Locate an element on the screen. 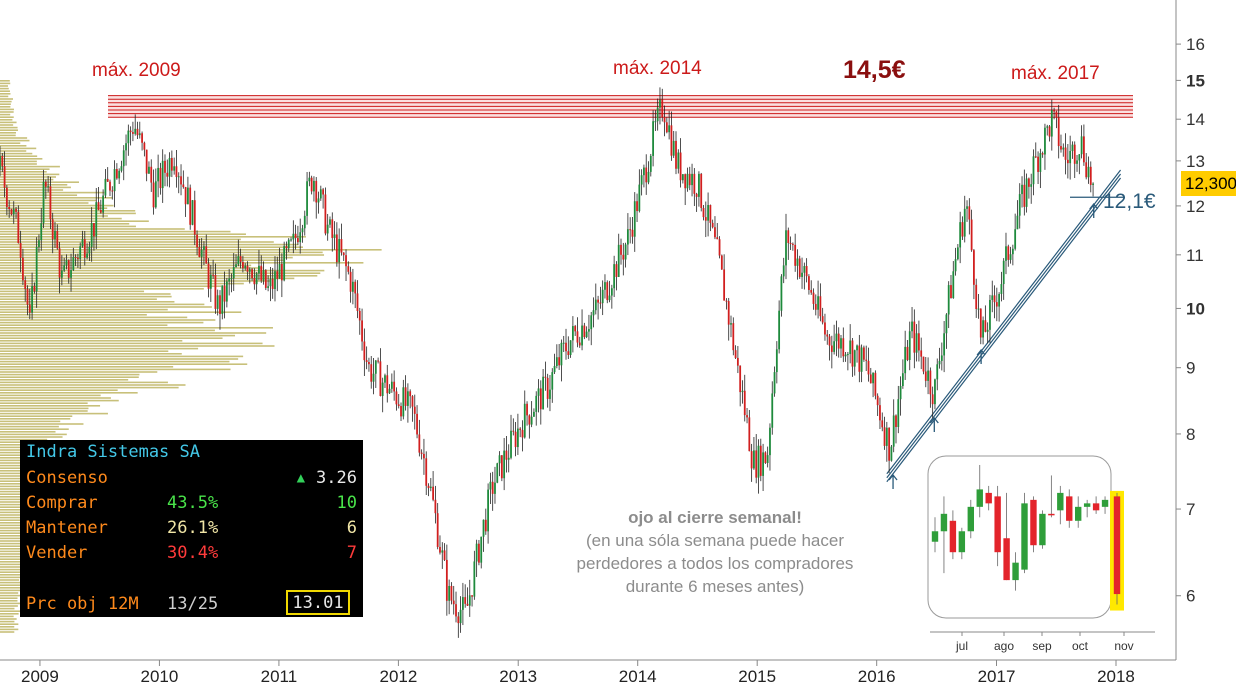 The width and height of the screenshot is (1236, 688). target-value-box: 13.01 is located at coordinates (318, 602).